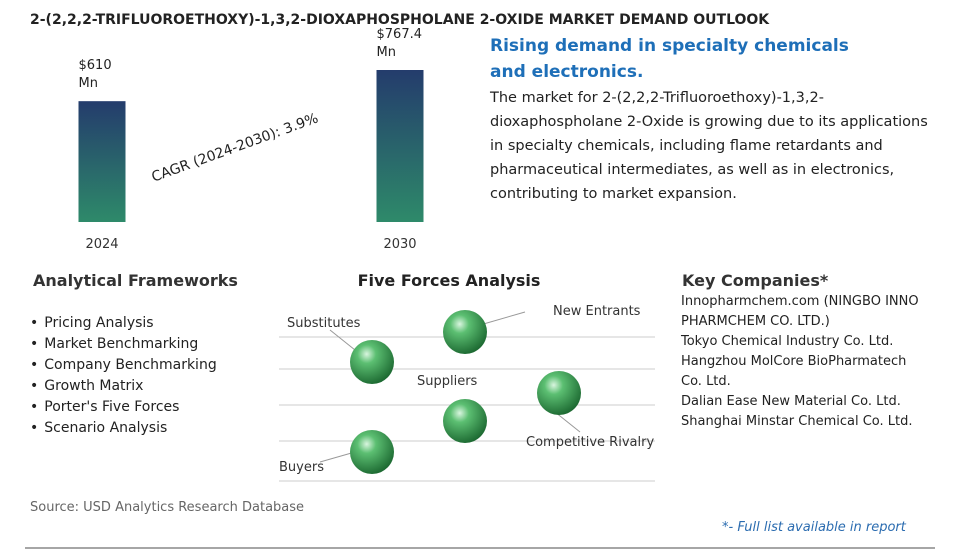  I want to click on five-forces-heading: Five Forces Analysis, so click(449, 280).